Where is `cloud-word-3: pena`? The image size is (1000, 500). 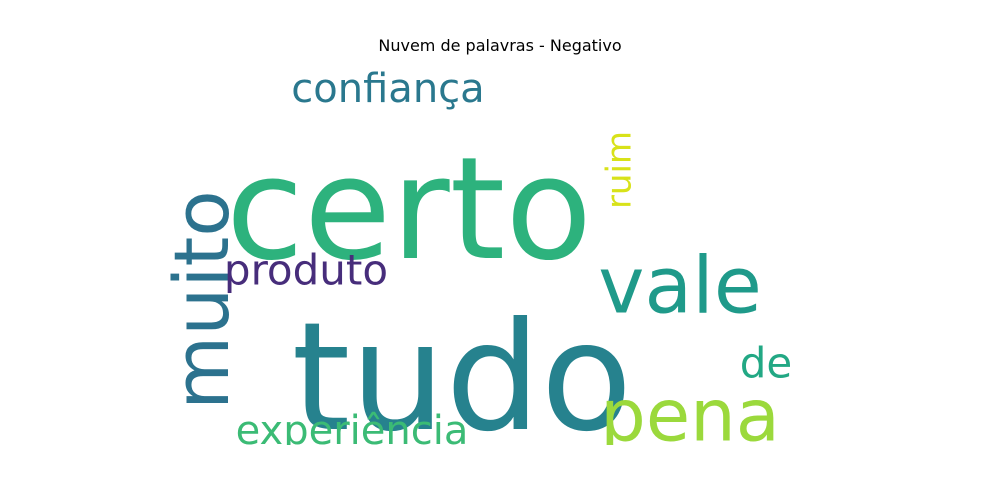
cloud-word-3: pena is located at coordinates (690, 409).